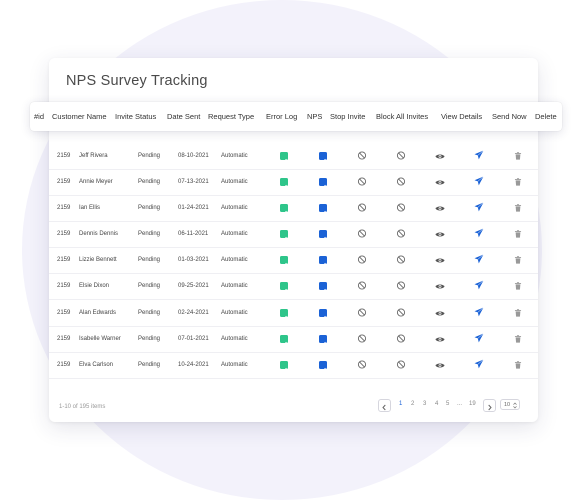  What do you see at coordinates (510, 404) in the screenshot?
I see `per-page-select: 10` at bounding box center [510, 404].